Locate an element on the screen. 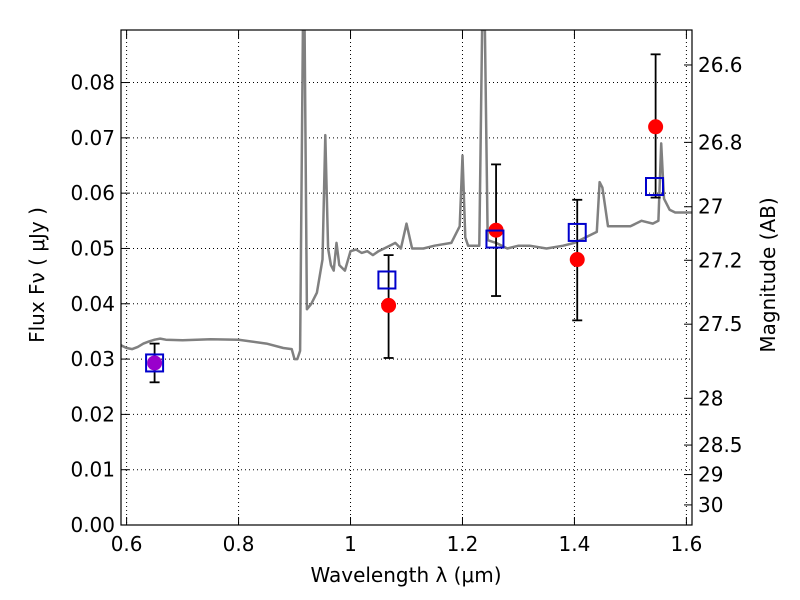 Image resolution: width=800 pixels, height=600 pixels. y-tick-label: 0.05 is located at coordinates (92, 248).